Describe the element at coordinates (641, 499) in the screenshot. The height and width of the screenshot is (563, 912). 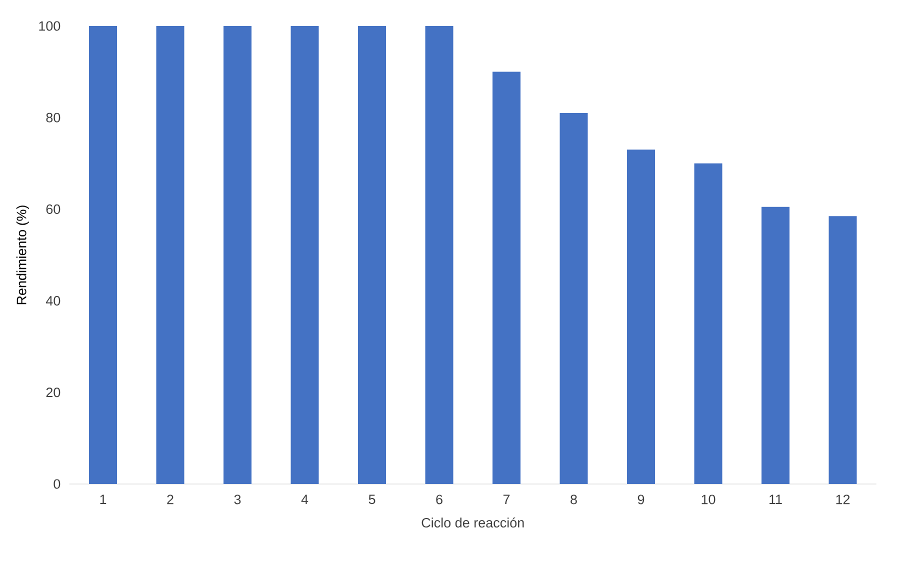
I see `x-tick-label: 9` at that location.